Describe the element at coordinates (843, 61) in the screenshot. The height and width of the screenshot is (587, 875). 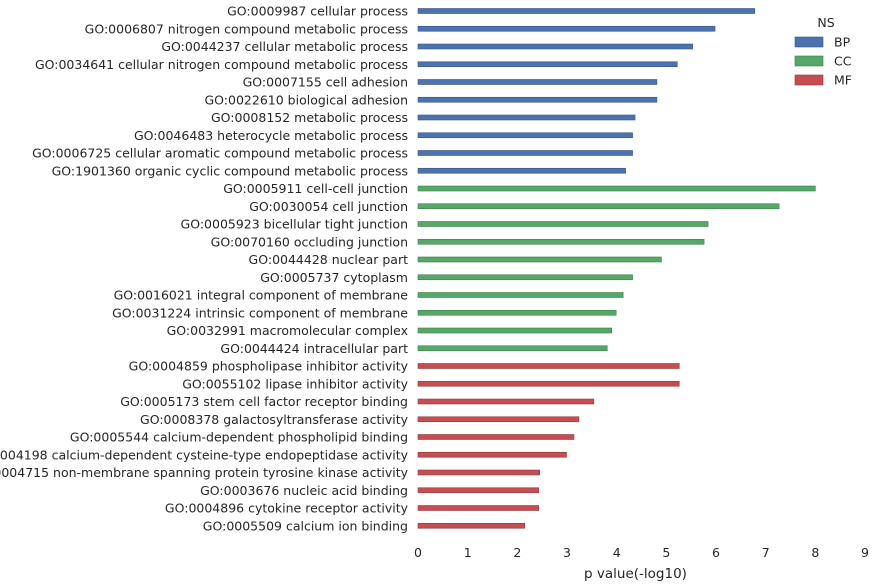
I see `legend-label-cc: CC` at that location.